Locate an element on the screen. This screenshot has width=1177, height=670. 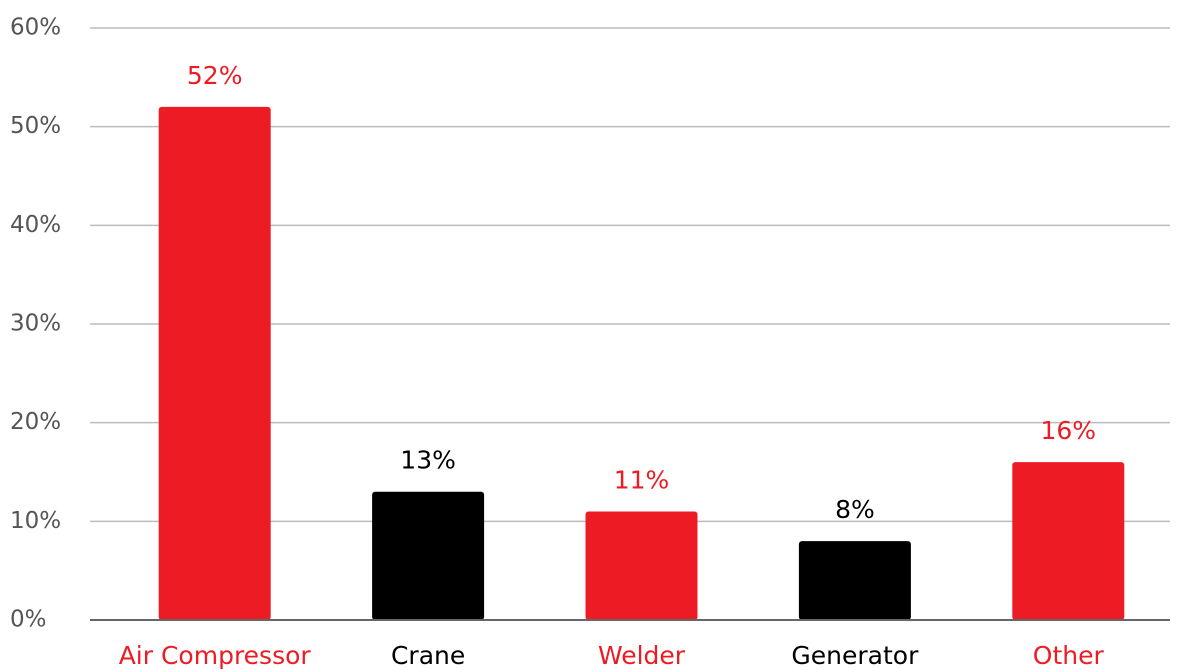
x-tick-label: Generator is located at coordinates (855, 655).